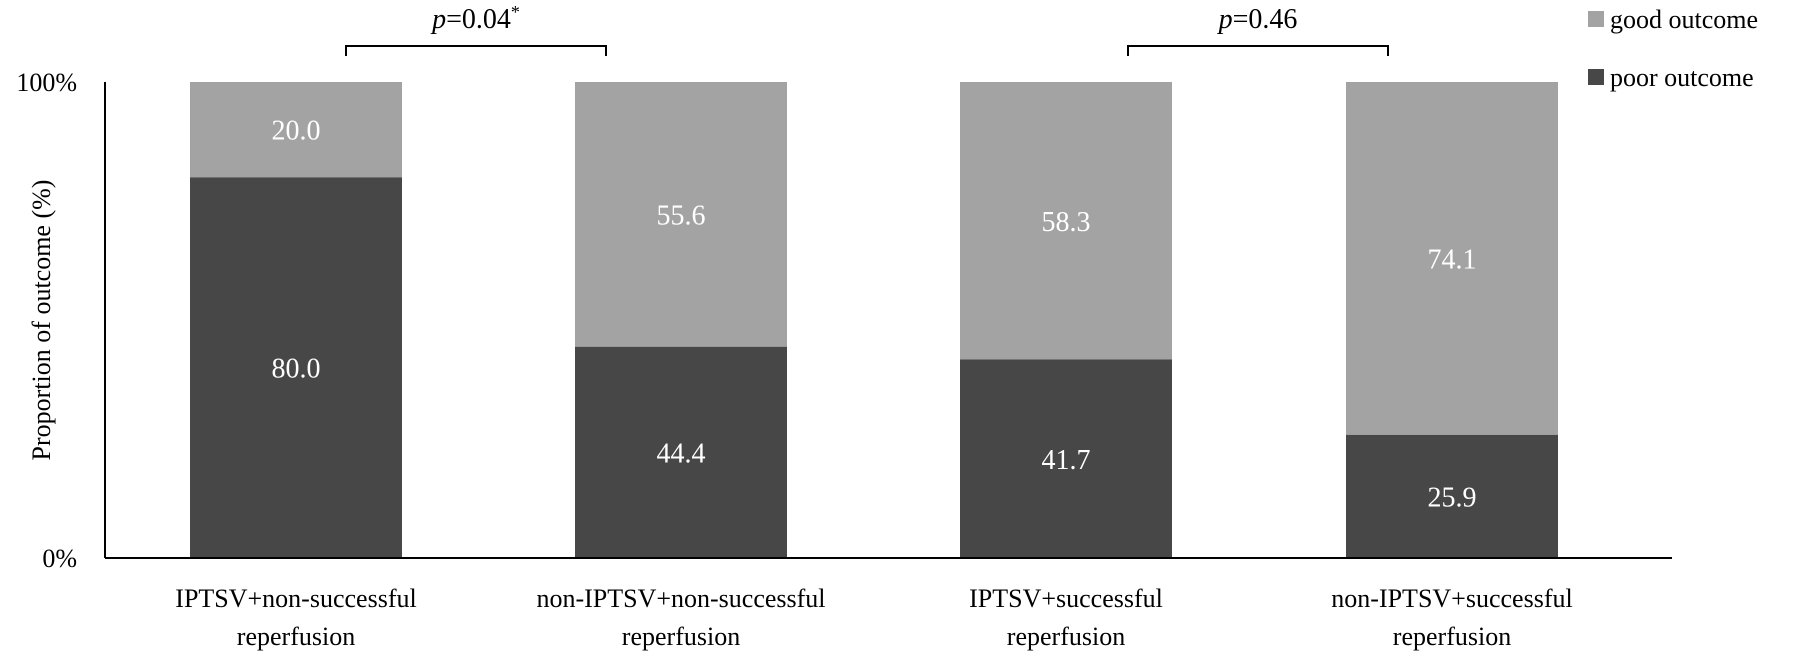 Image resolution: width=1800 pixels, height=657 pixels. Describe the element at coordinates (41, 320) in the screenshot. I see `y-axis-title: Proportion of outcome (%)` at that location.